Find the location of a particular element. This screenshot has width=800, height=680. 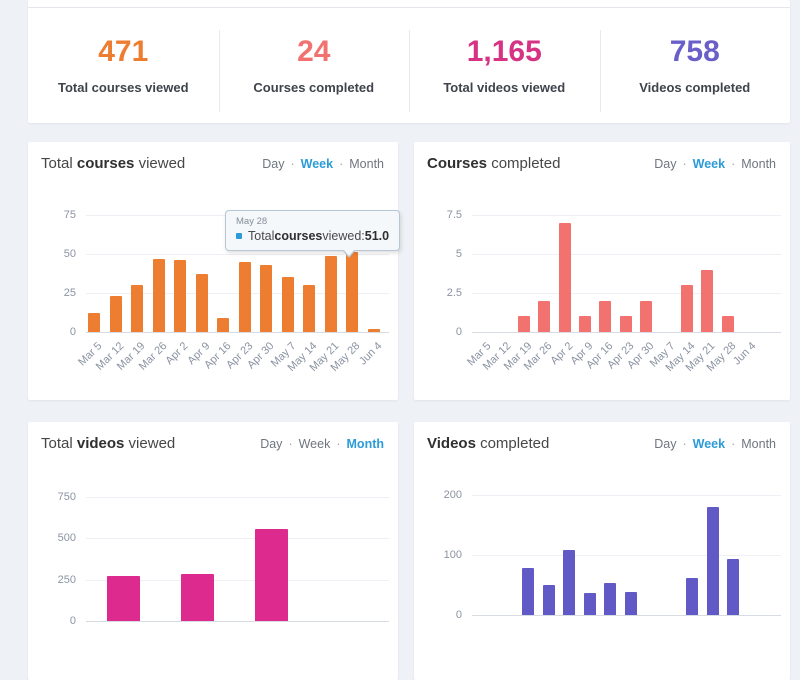

chart-title: Videos completed is located at coordinates (488, 443).